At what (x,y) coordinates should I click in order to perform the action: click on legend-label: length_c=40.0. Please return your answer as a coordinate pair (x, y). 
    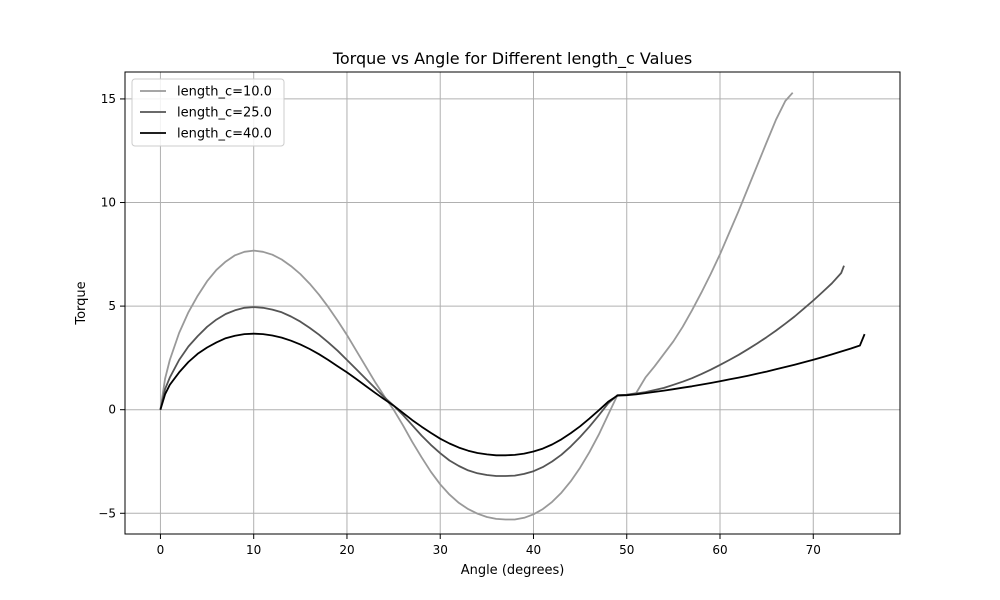
    Looking at the image, I should click on (224, 134).